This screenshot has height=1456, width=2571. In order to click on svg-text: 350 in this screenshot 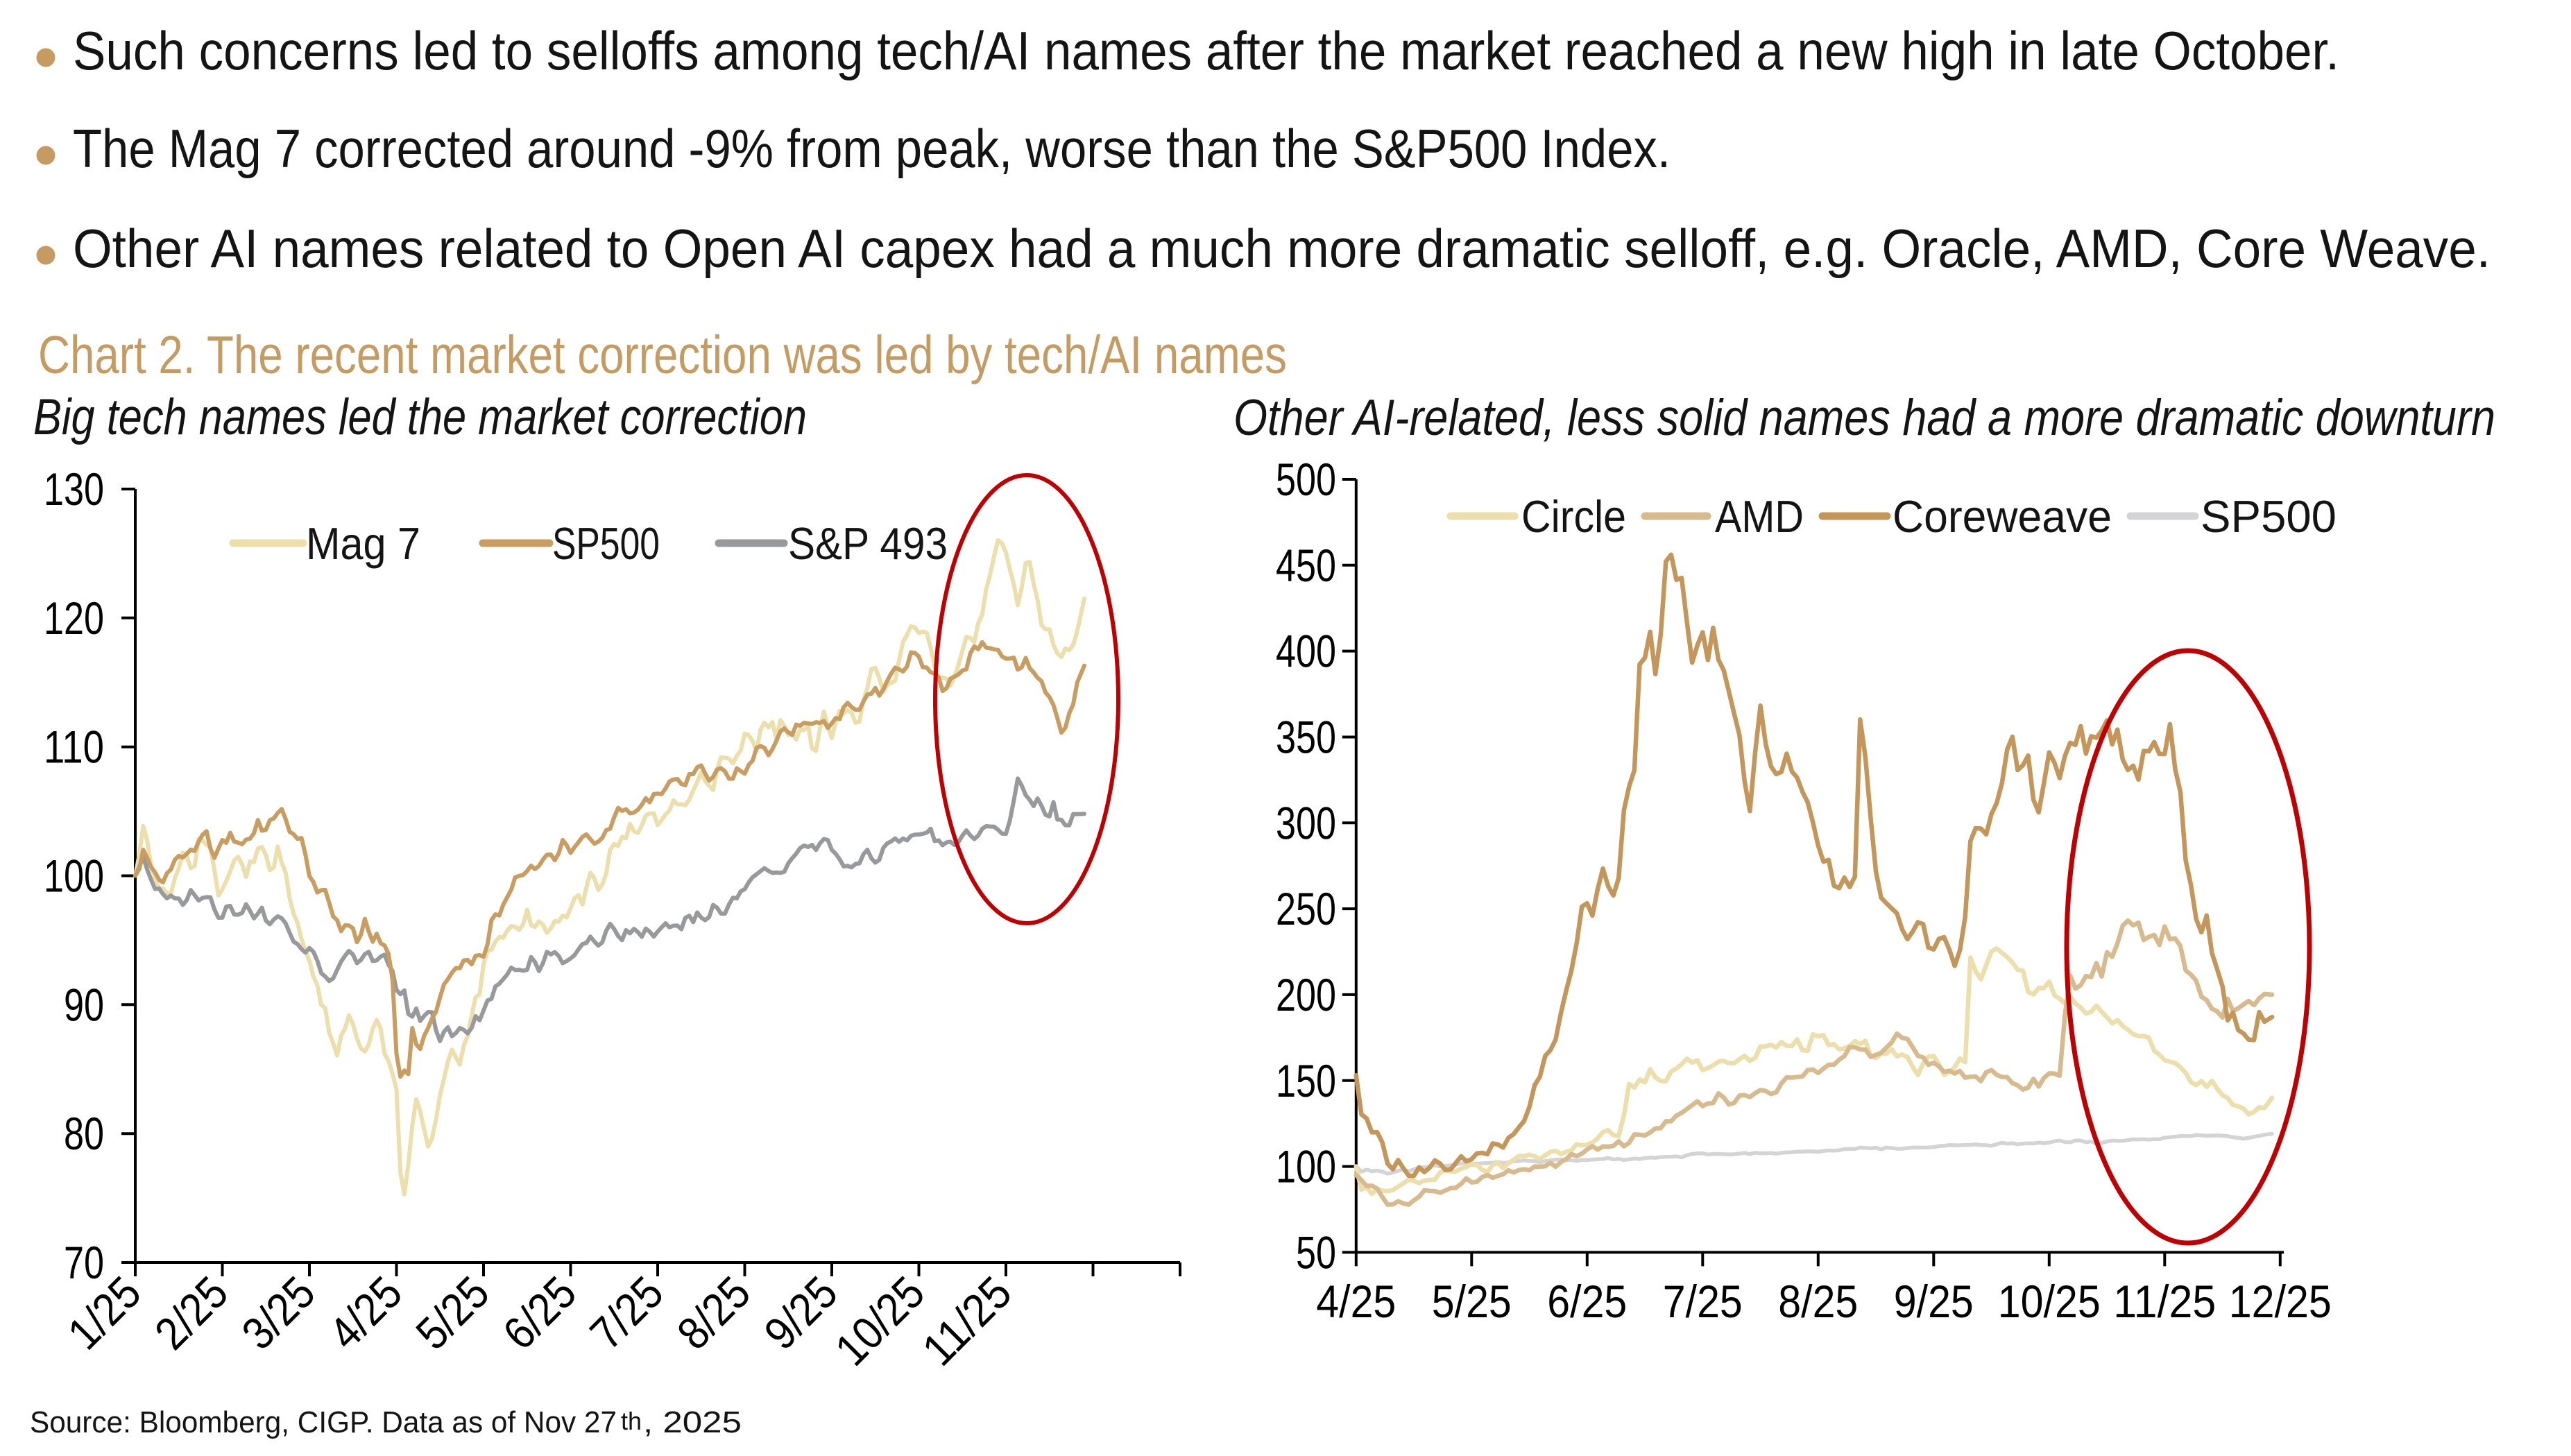, I will do `click(1306, 737)`.